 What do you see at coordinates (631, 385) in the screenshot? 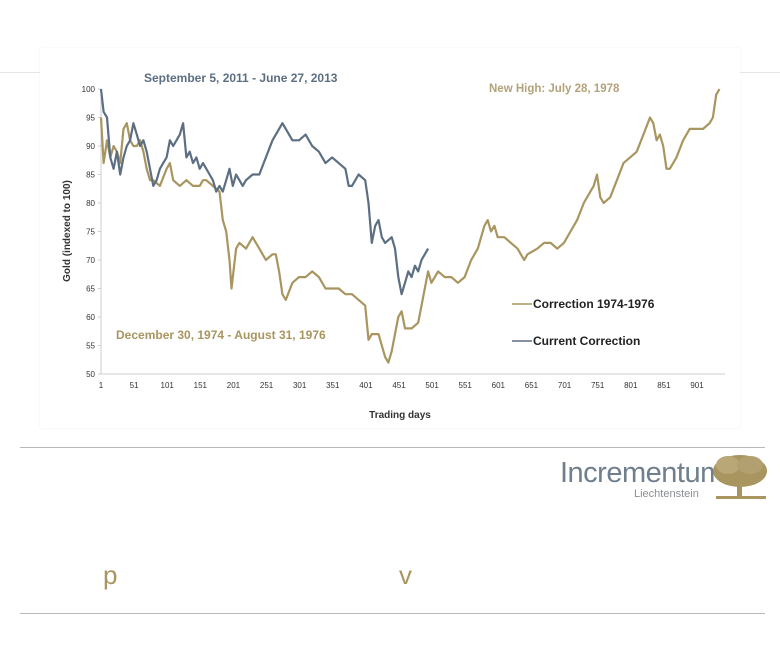
I see `x-tick-label: 801` at bounding box center [631, 385].